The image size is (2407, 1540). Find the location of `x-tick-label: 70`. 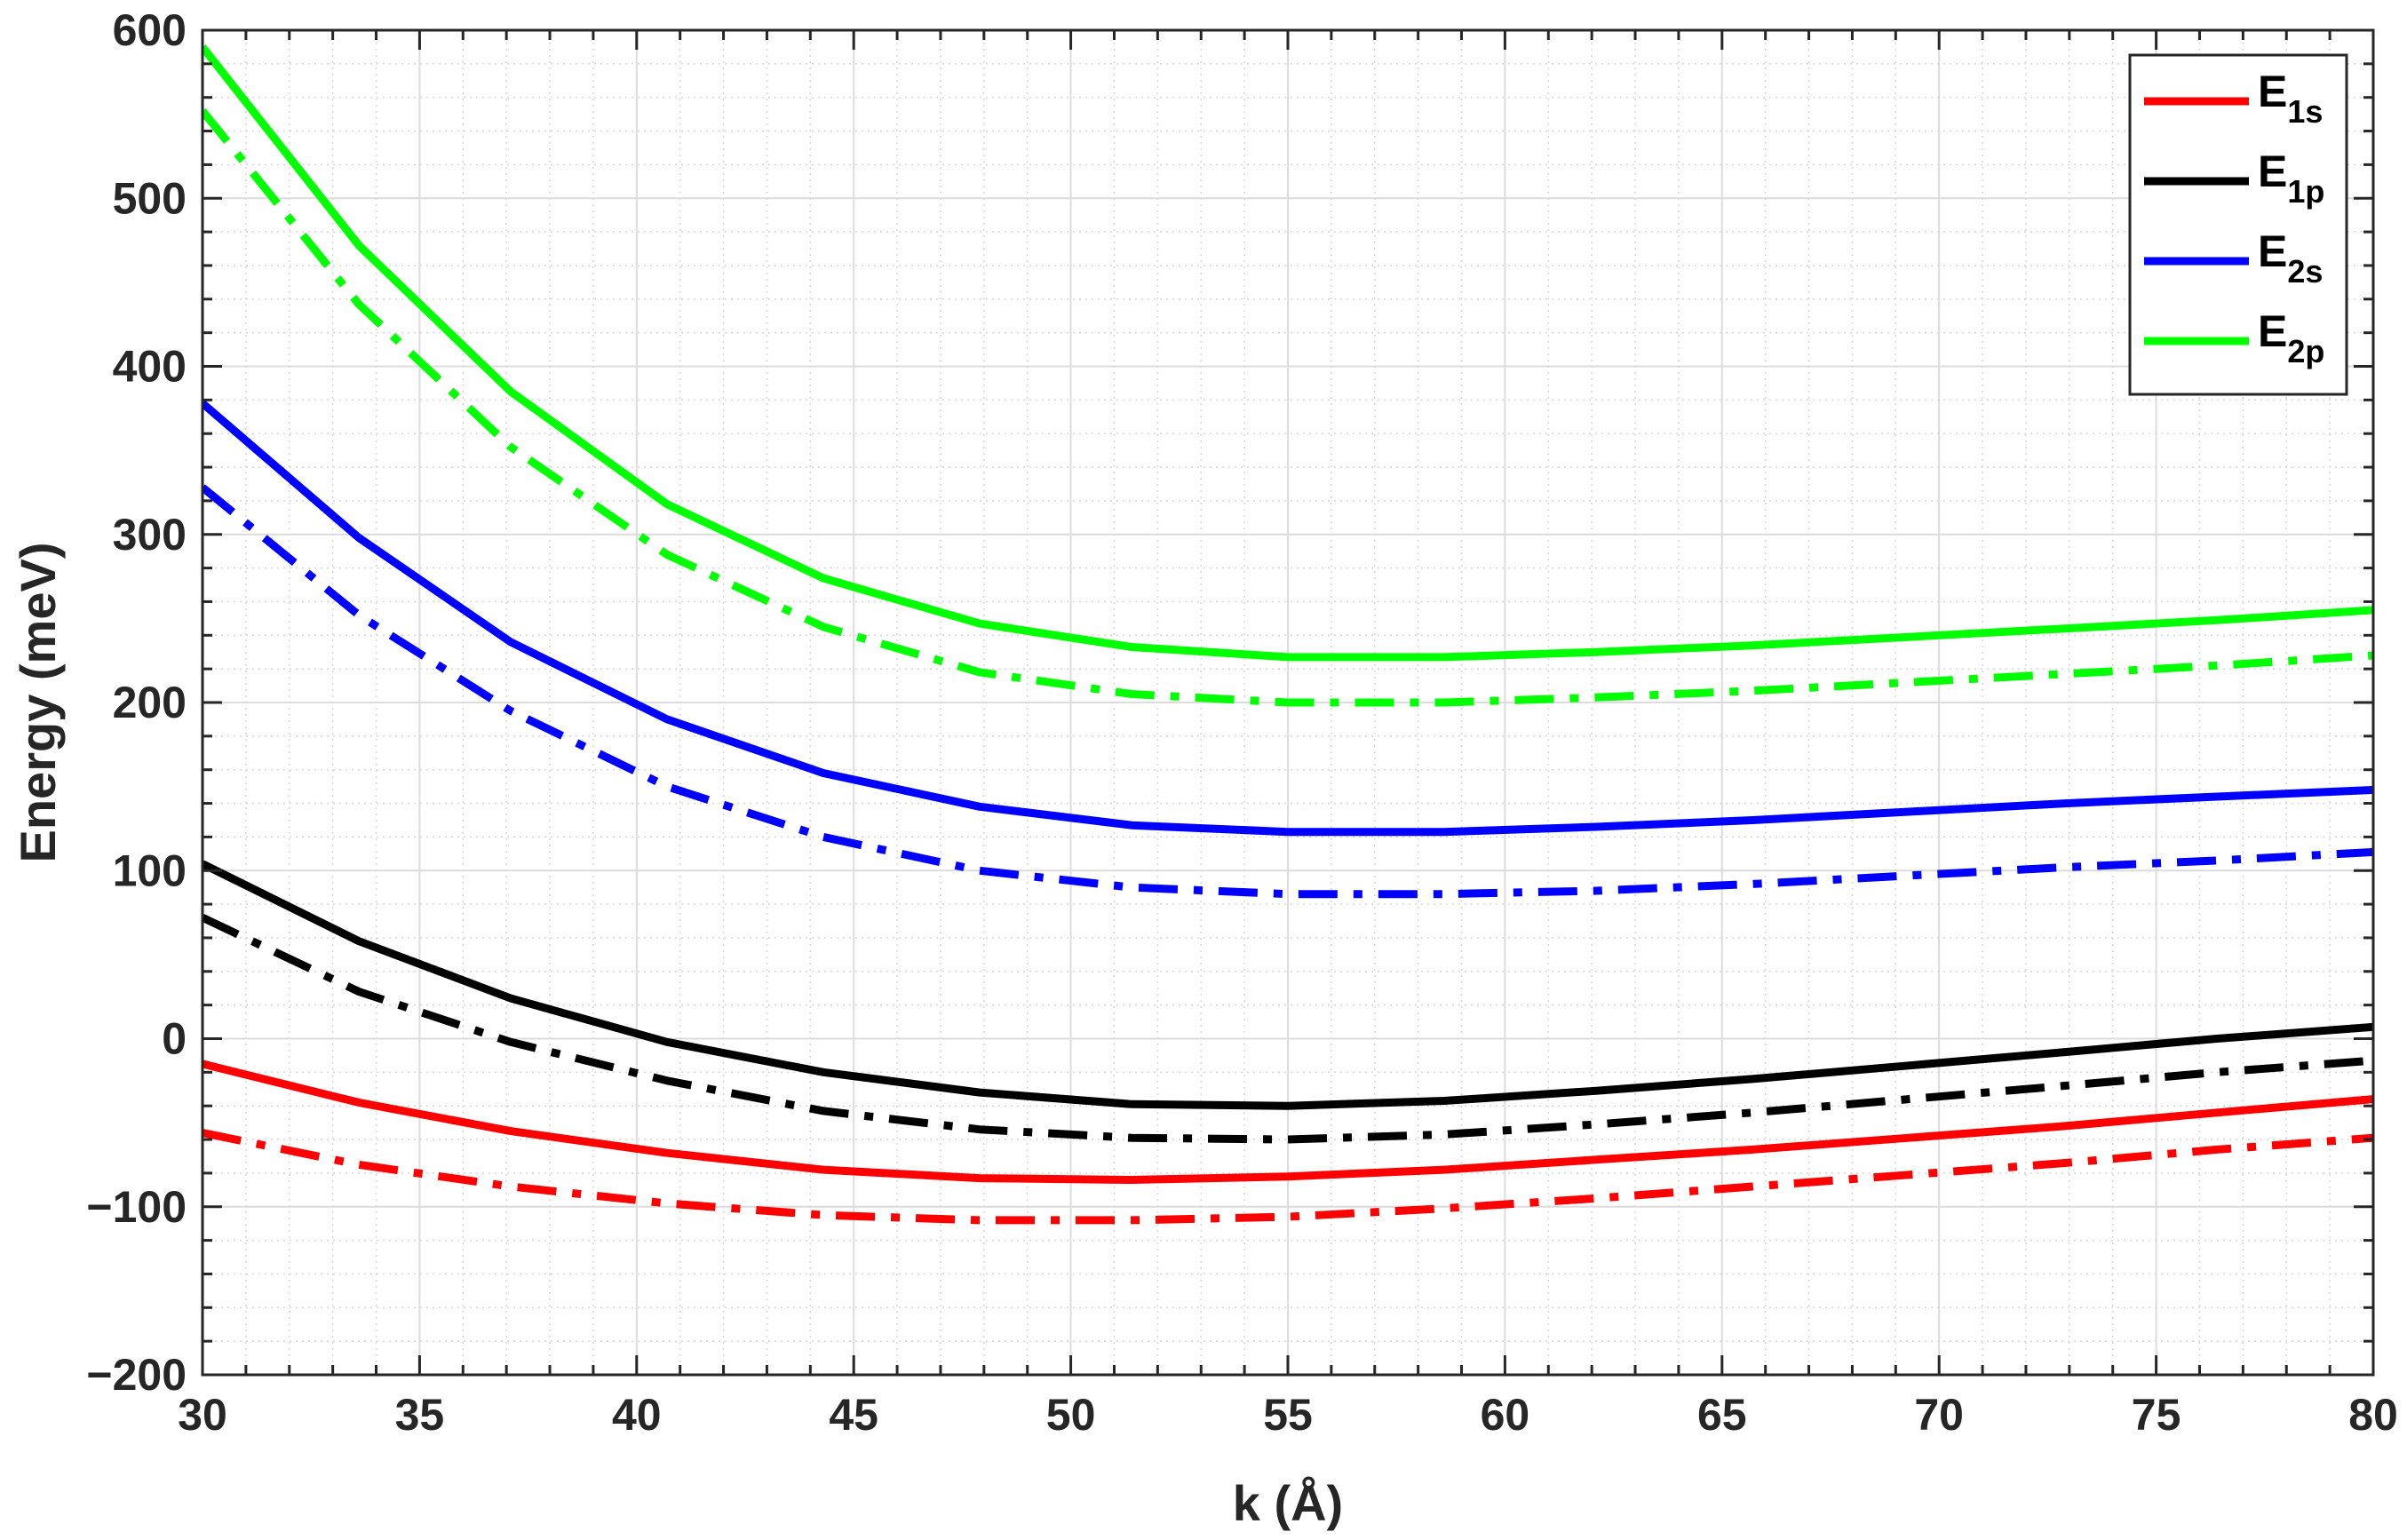

x-tick-label: 70 is located at coordinates (1939, 1415).